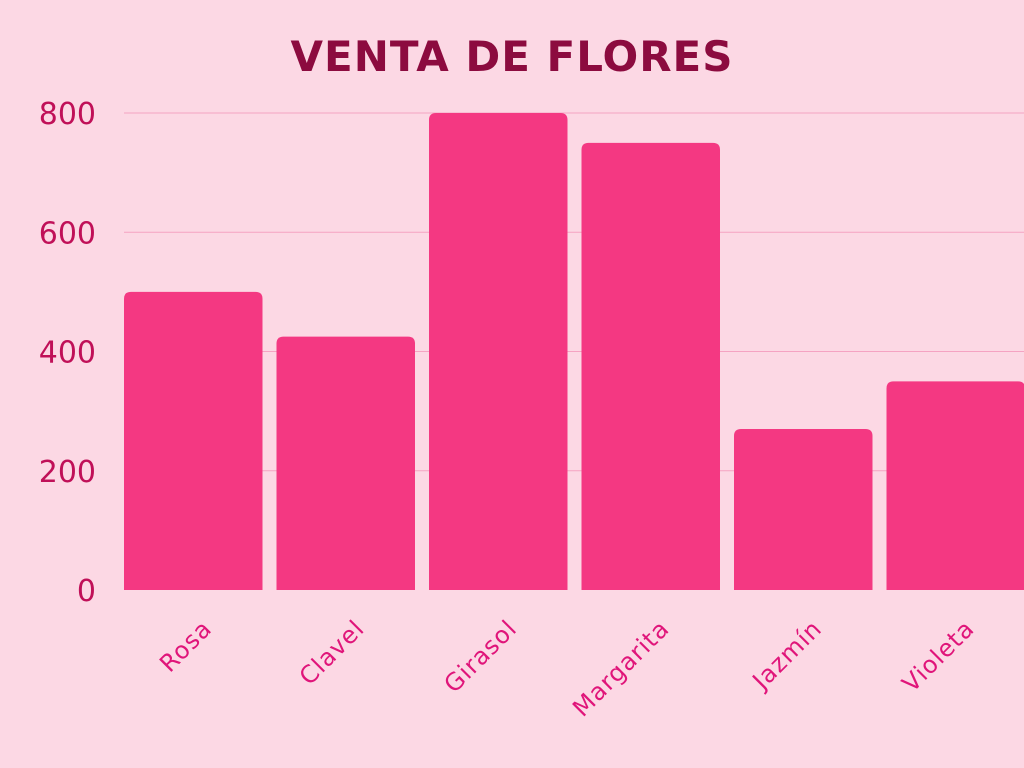 Image resolution: width=1024 pixels, height=768 pixels. What do you see at coordinates (787, 655) in the screenshot?
I see `x-tick-label: Jazmín` at bounding box center [787, 655].